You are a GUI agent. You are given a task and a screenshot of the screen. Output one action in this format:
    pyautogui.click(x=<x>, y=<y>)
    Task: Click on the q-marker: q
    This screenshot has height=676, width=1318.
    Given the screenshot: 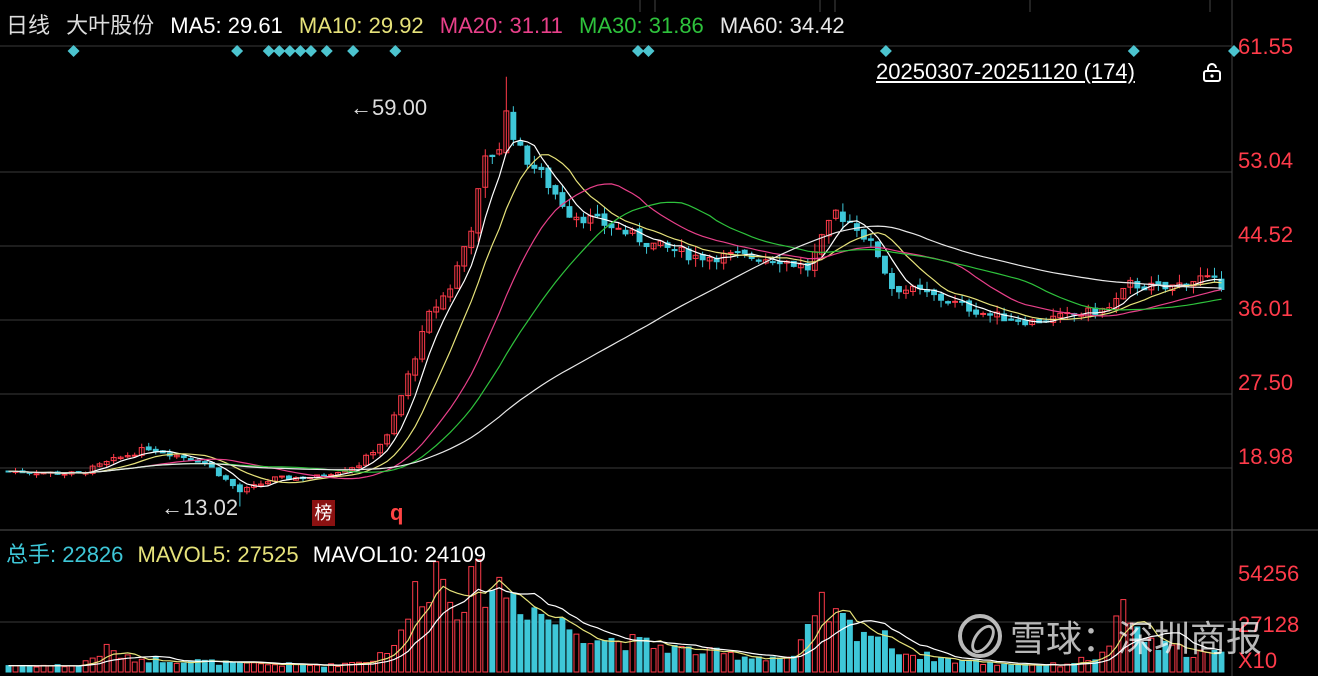 What is the action you would take?
    pyautogui.click(x=397, y=512)
    